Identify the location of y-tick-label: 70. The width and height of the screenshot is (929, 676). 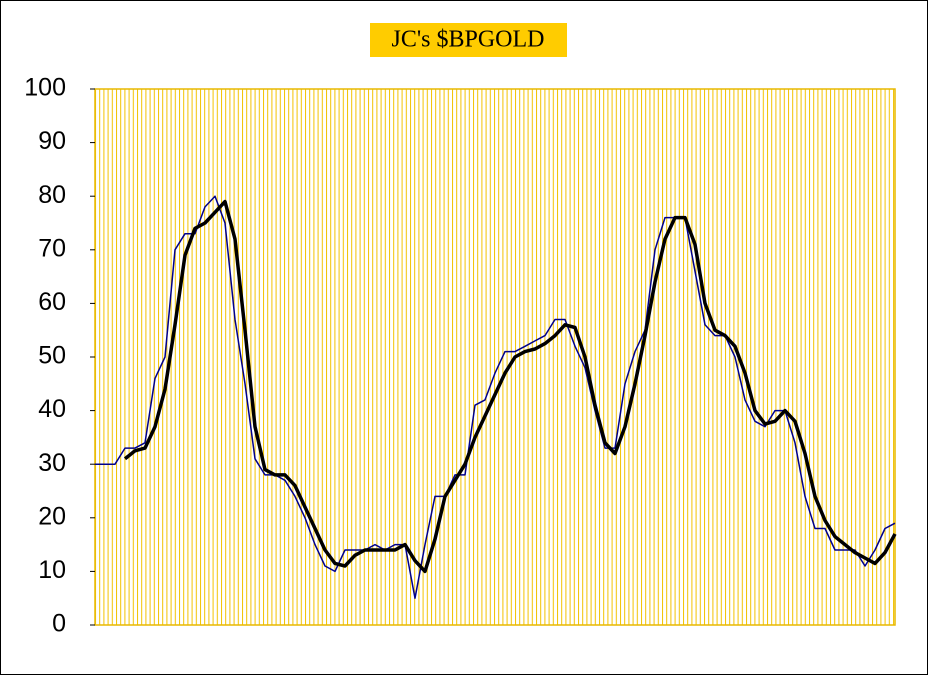
(52, 248).